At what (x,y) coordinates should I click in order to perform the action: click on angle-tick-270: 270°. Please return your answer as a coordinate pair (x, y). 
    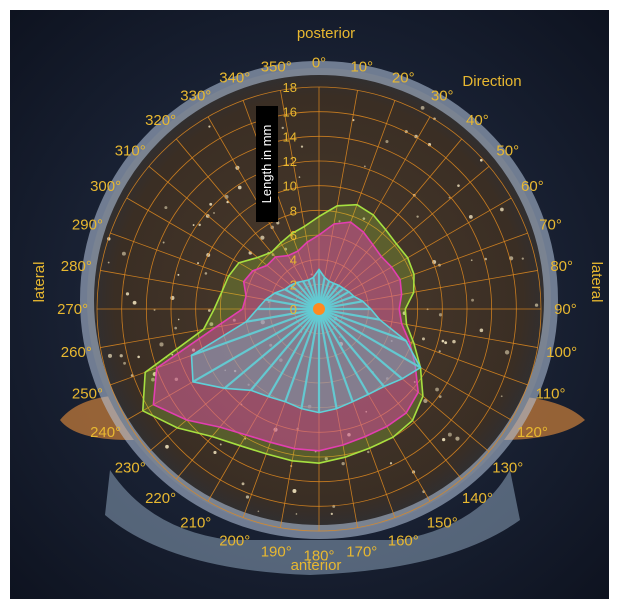
    Looking at the image, I should click on (72, 309).